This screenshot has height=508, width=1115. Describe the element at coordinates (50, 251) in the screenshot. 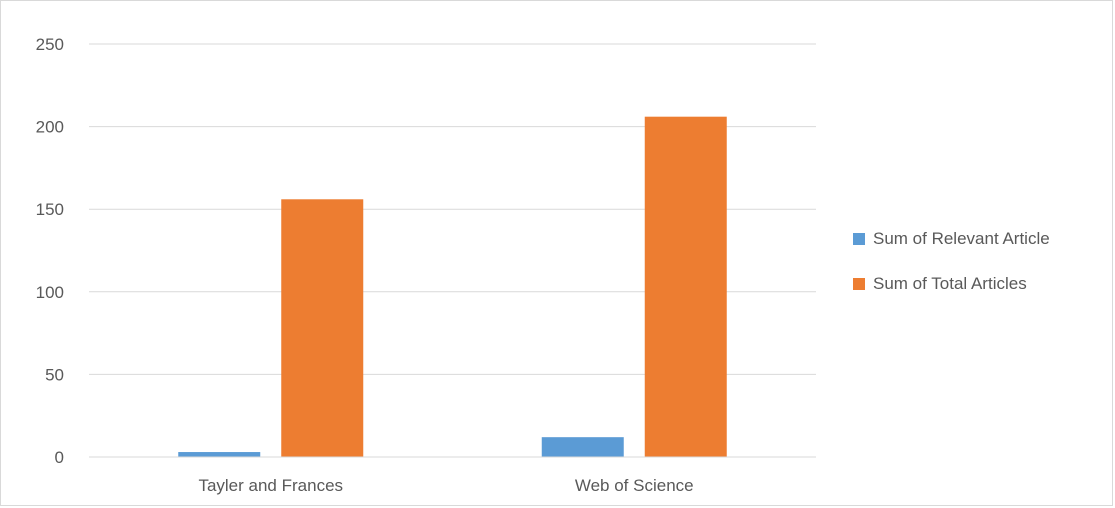

I see `y-axis-ticks: 0 50 100 150 200 250` at that location.